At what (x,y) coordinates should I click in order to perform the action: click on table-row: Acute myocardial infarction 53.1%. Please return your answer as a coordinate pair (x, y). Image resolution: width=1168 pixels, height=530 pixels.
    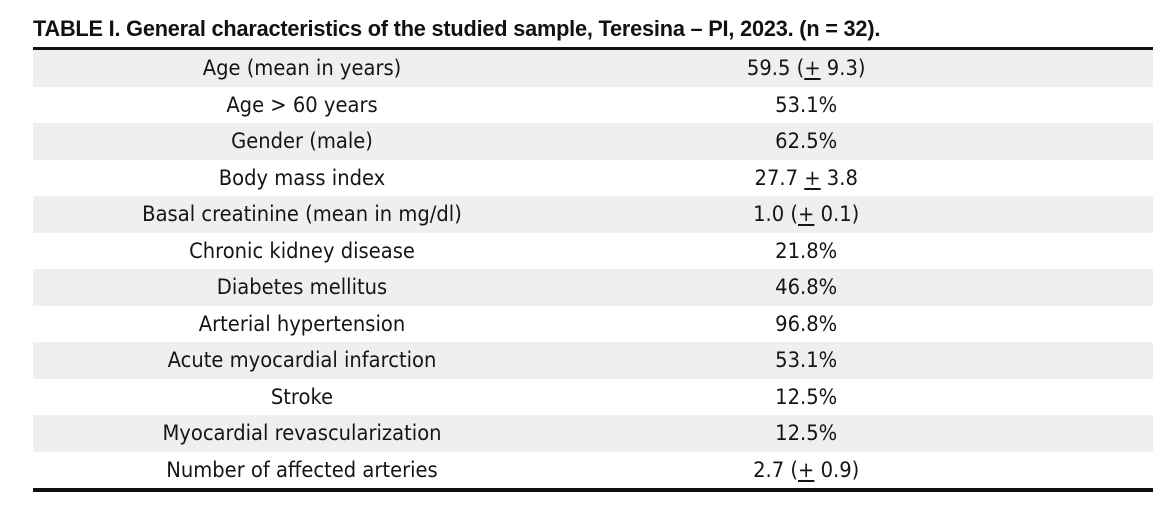
    Looking at the image, I should click on (593, 360).